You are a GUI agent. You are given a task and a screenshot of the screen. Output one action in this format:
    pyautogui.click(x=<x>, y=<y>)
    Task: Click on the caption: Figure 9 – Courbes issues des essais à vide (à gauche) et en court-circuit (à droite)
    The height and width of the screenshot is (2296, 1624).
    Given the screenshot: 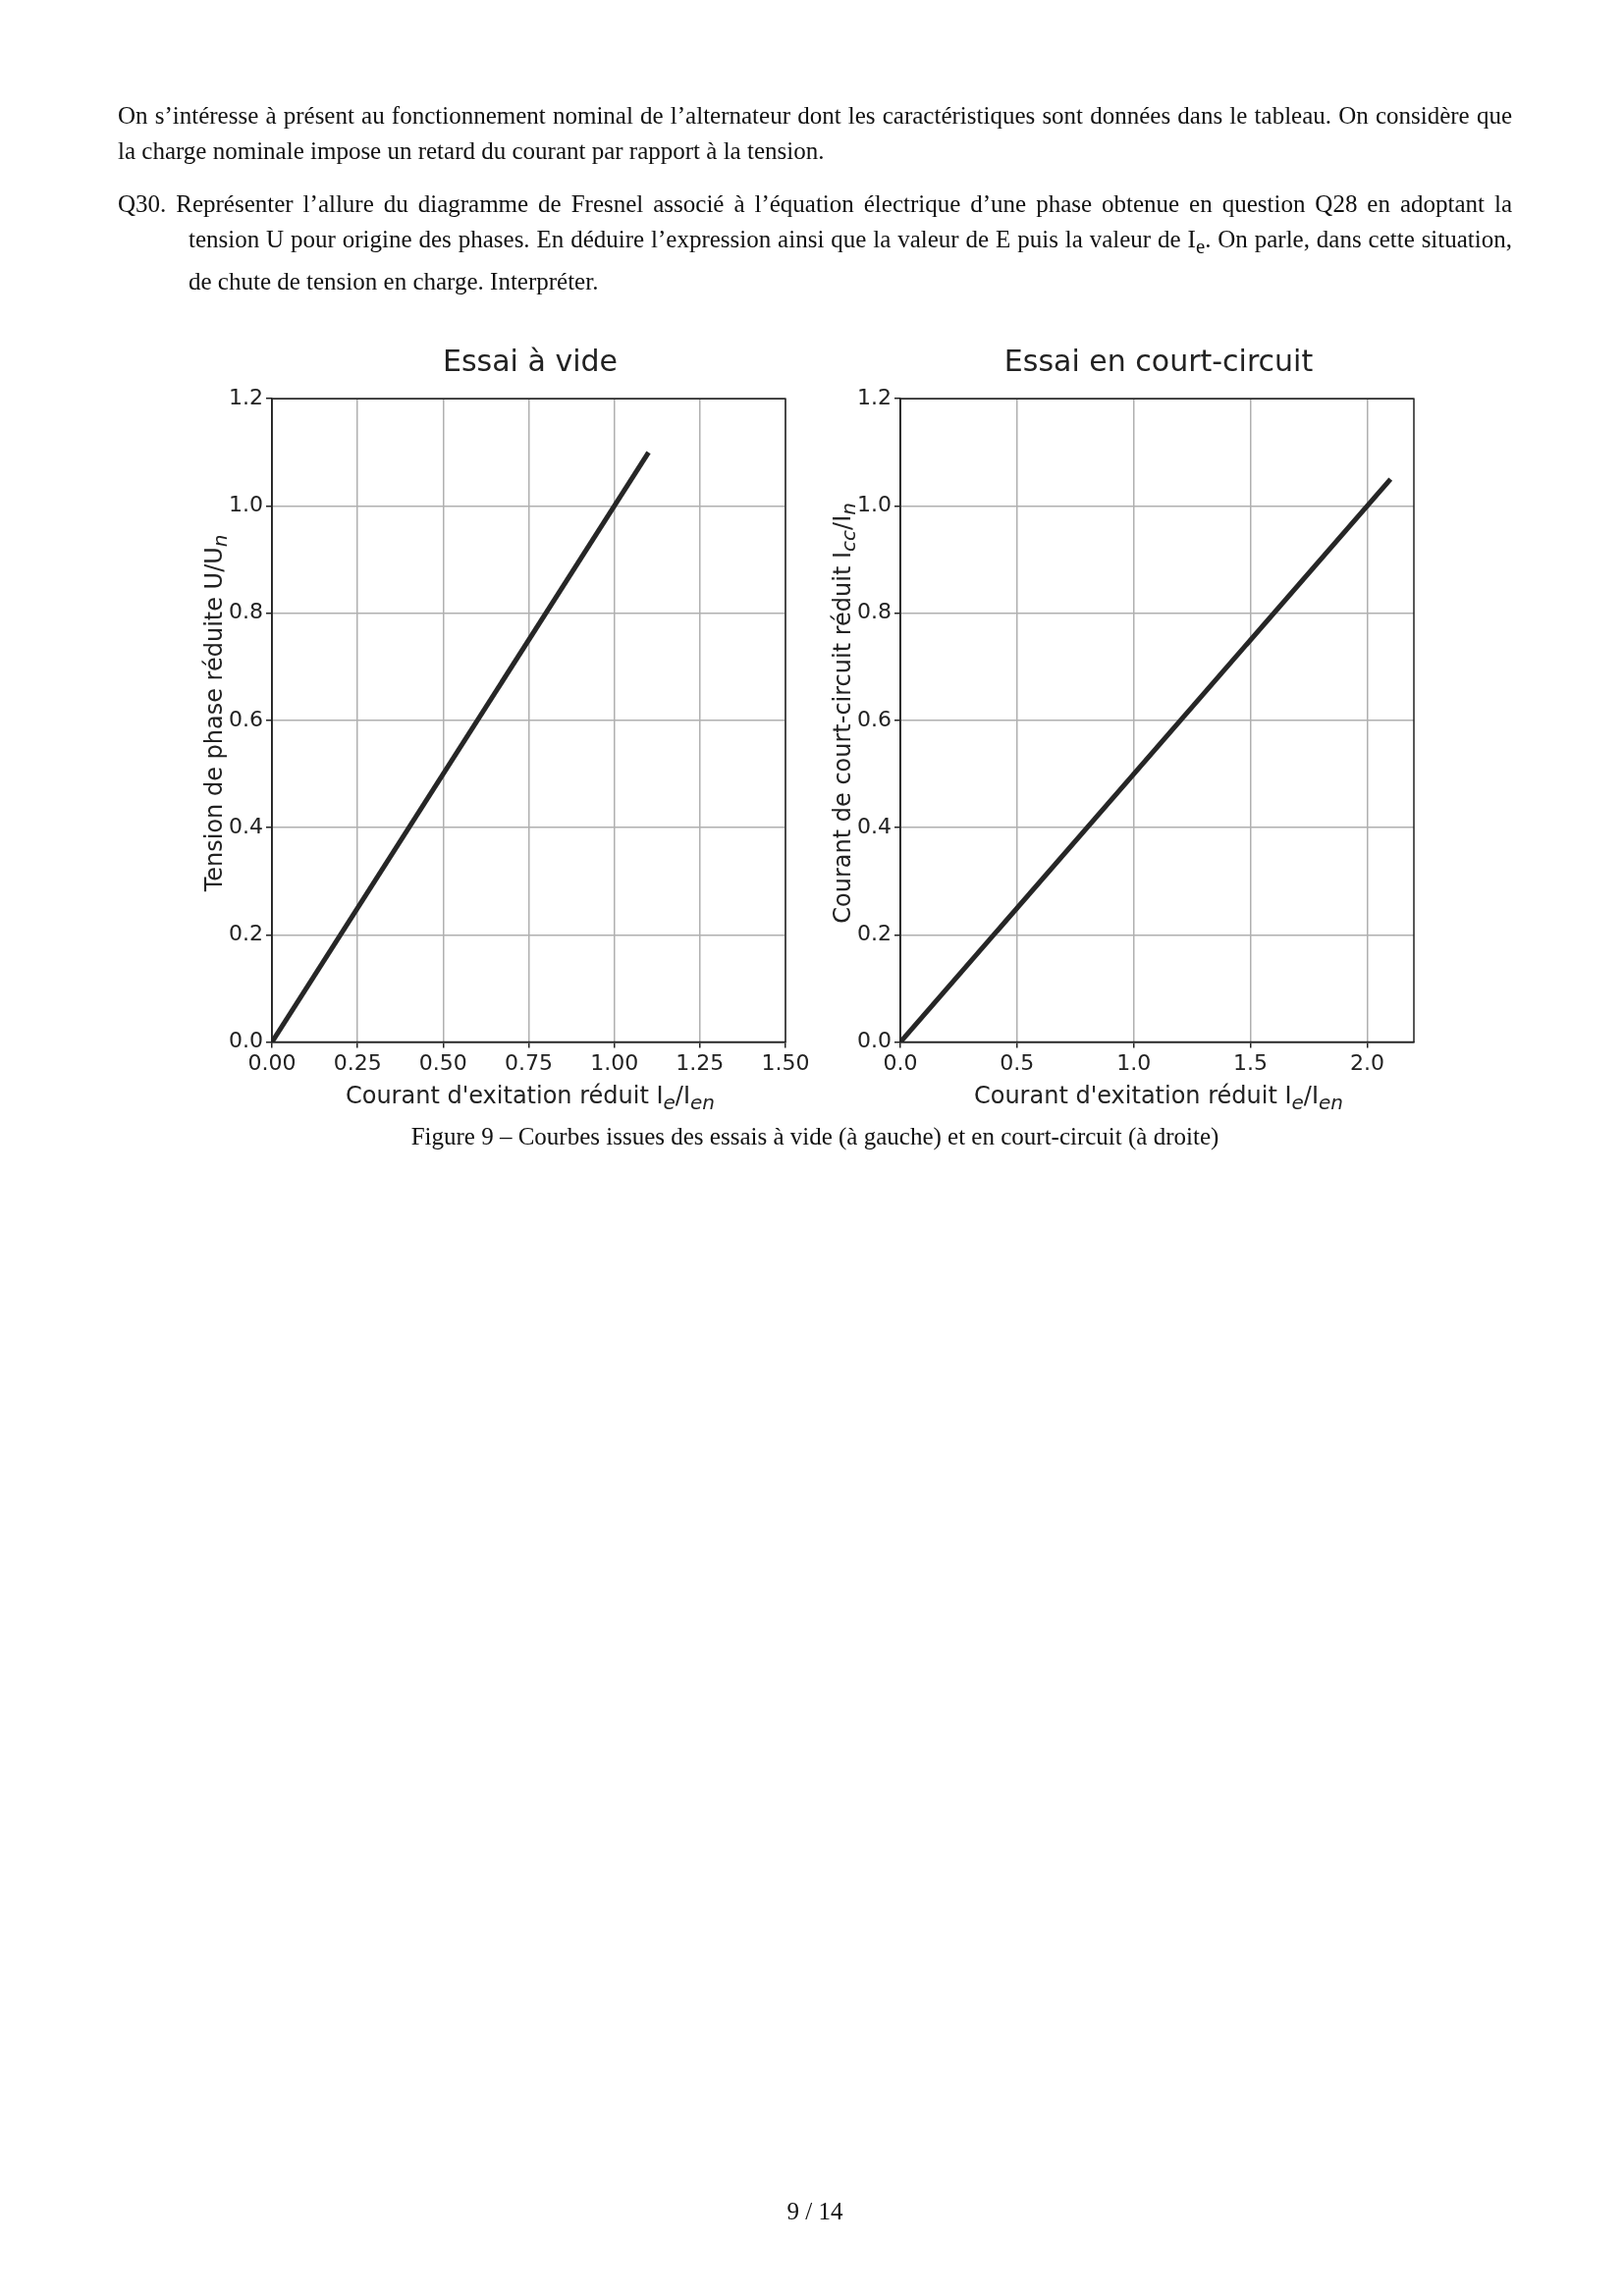 What is the action you would take?
    pyautogui.click(x=814, y=1137)
    